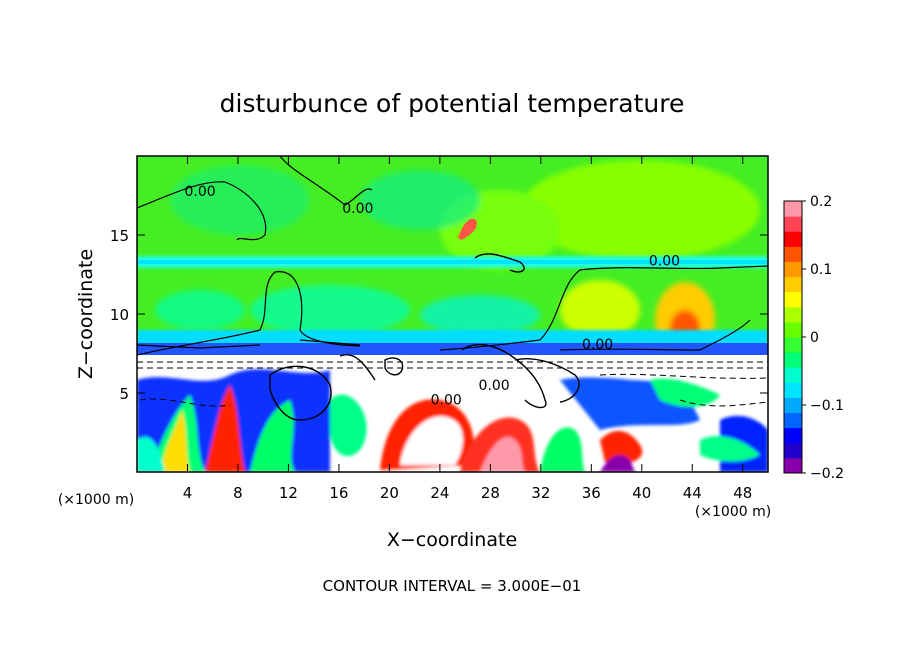  Describe the element at coordinates (733, 512) in the screenshot. I see `x-unit-right: (×1000 m)` at that location.